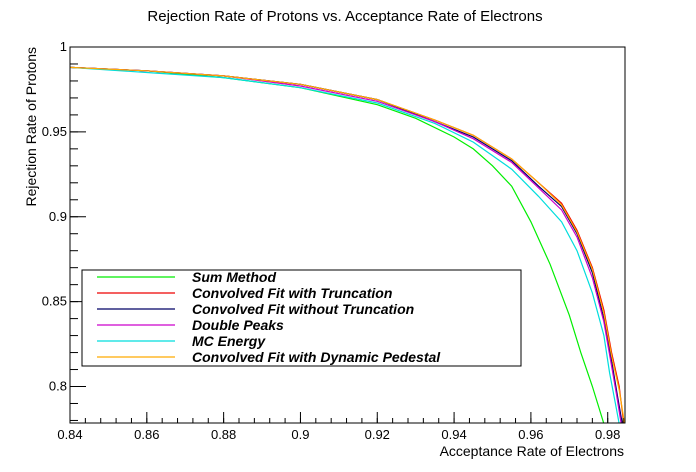 This screenshot has height=472, width=696. I want to click on y-tick-label: 1, so click(63, 46).